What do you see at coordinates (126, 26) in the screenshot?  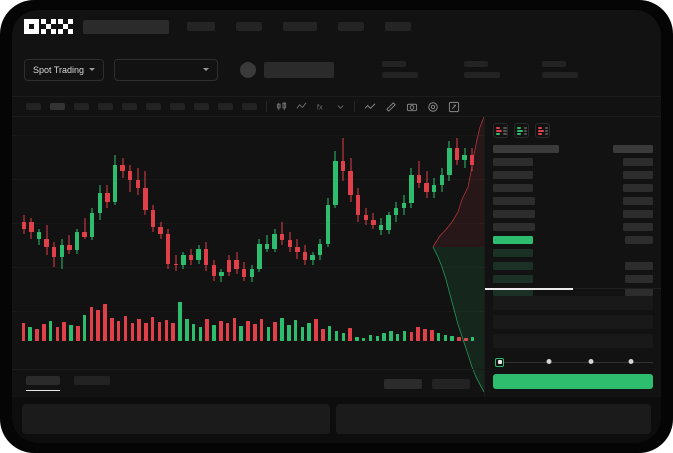 I see `search-input` at bounding box center [126, 26].